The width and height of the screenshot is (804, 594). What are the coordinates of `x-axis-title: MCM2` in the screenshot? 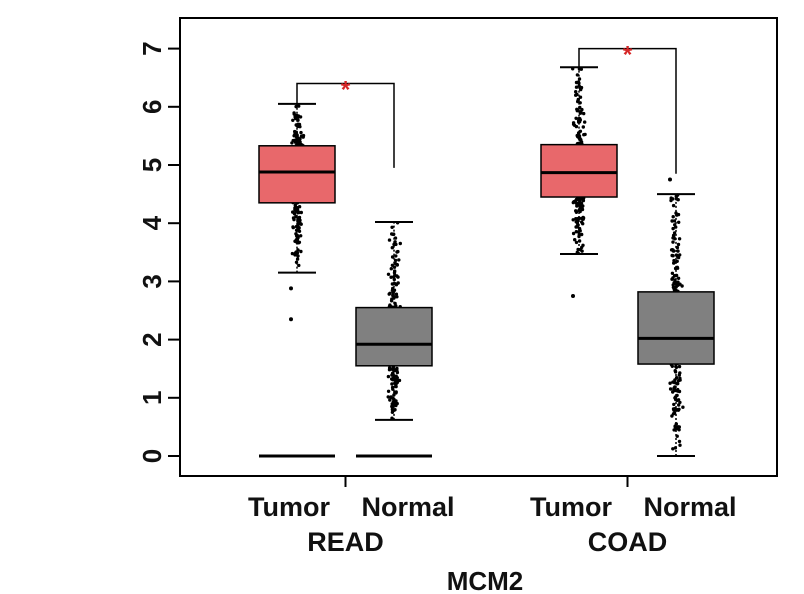 It's located at (485, 580).